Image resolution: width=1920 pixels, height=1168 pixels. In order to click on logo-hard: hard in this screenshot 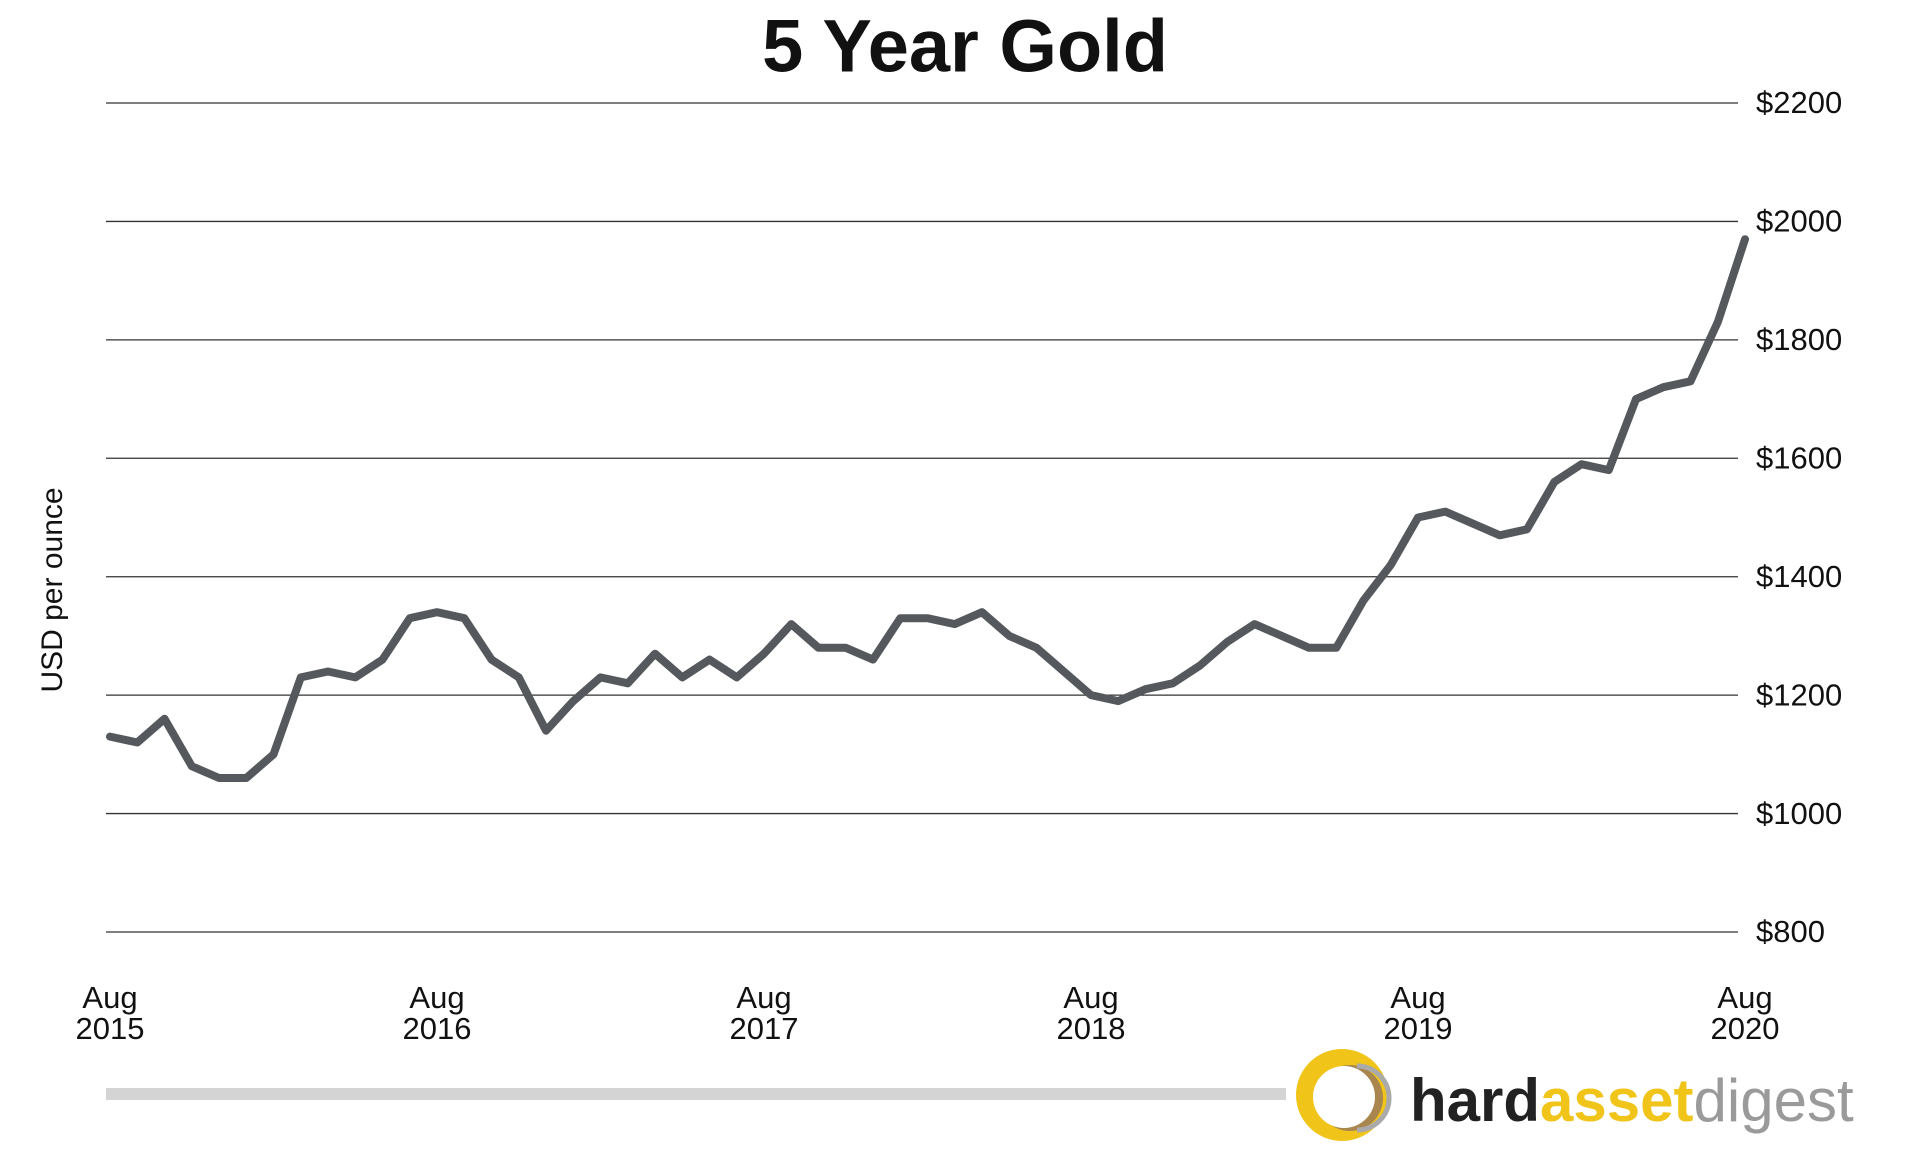, I will do `click(1475, 1100)`.